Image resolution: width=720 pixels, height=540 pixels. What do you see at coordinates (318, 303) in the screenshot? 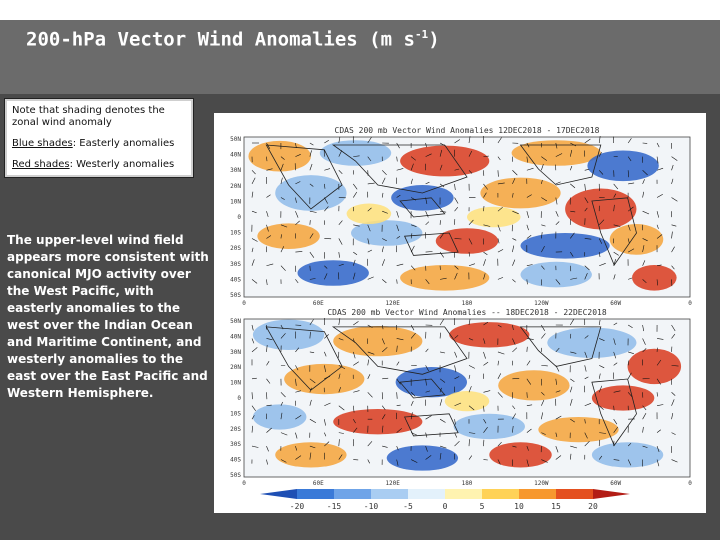
I see `lon-label-1-1: 60E` at bounding box center [318, 303].